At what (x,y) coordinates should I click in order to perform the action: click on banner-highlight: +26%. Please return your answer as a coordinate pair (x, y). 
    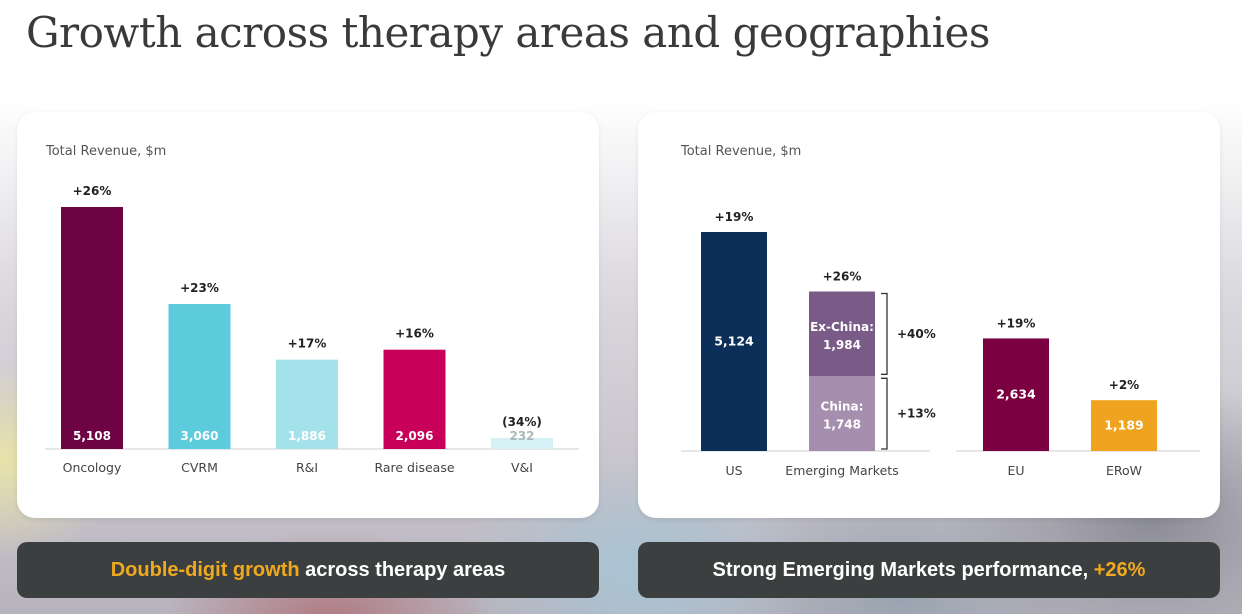
    Looking at the image, I should click on (1119, 569).